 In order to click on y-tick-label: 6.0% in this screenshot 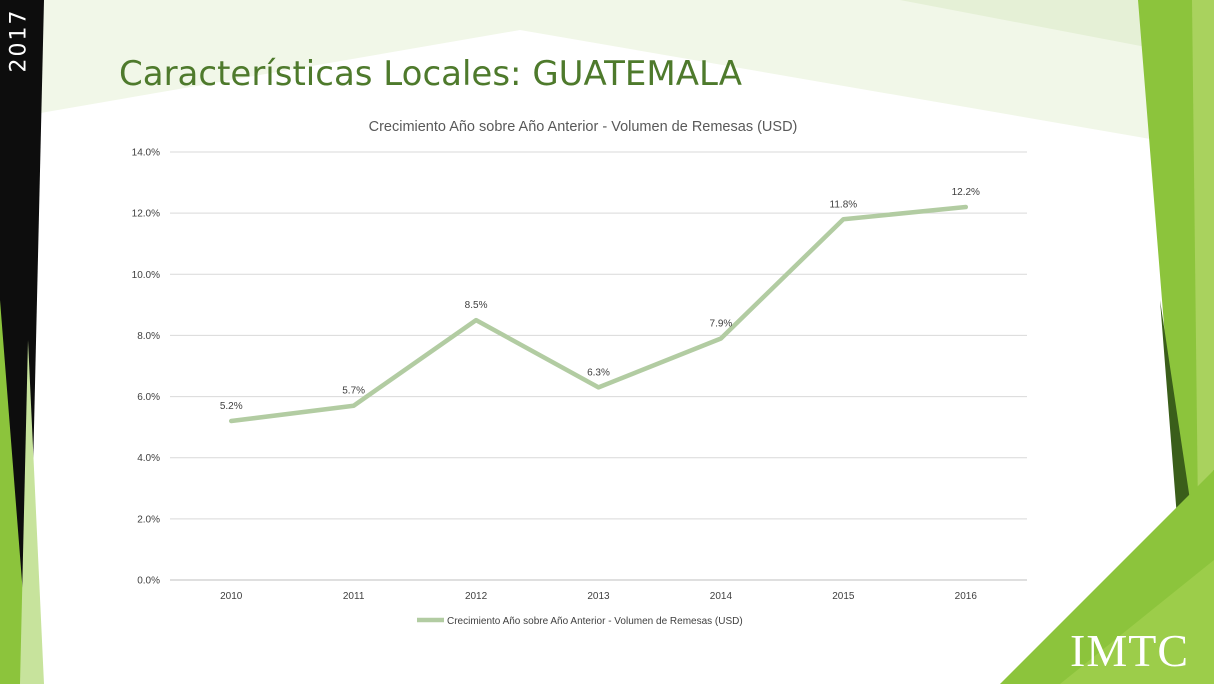, I will do `click(148, 397)`.